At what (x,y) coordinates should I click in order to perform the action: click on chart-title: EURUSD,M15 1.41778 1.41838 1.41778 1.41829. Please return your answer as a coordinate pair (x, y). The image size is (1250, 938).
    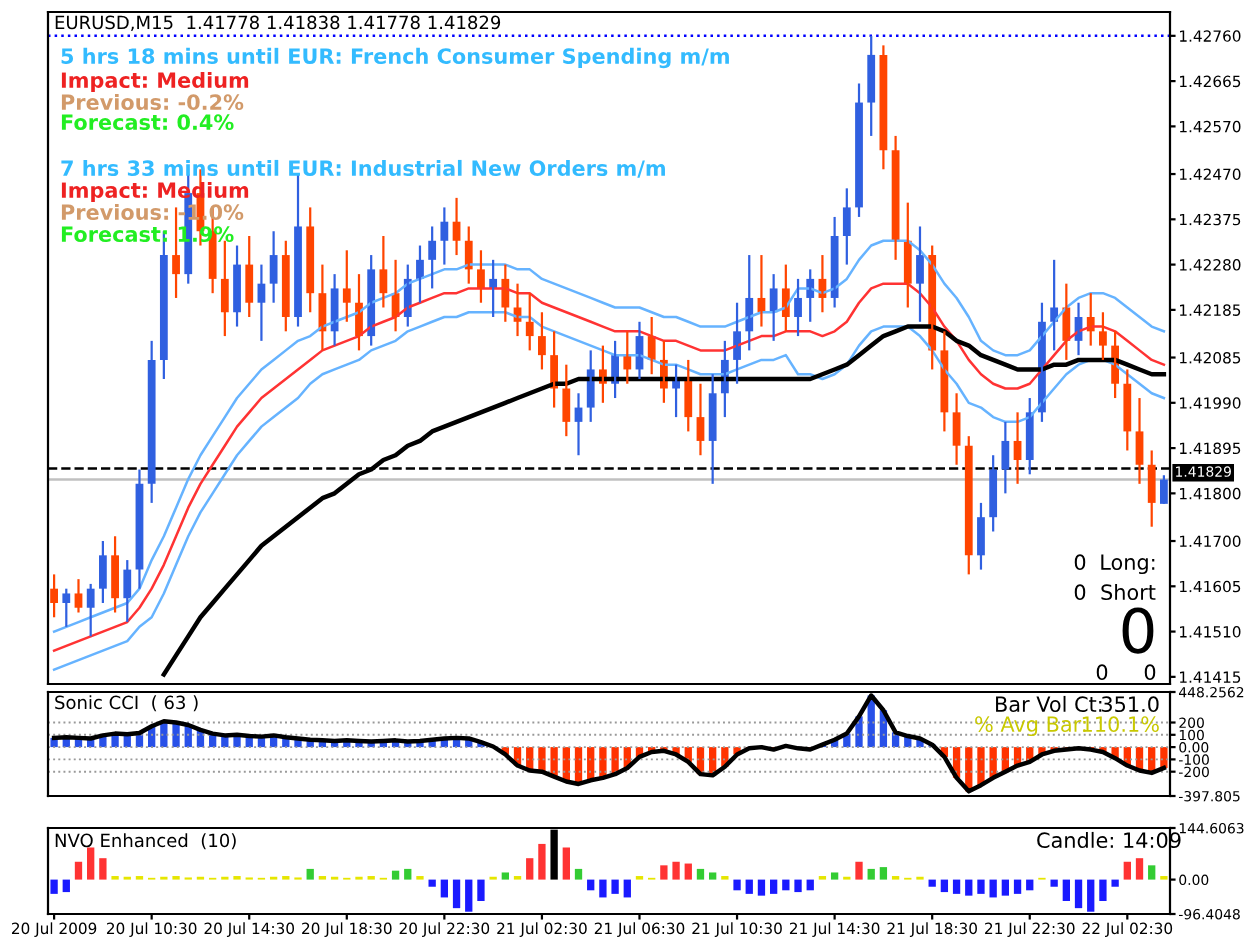
    Looking at the image, I should click on (278, 23).